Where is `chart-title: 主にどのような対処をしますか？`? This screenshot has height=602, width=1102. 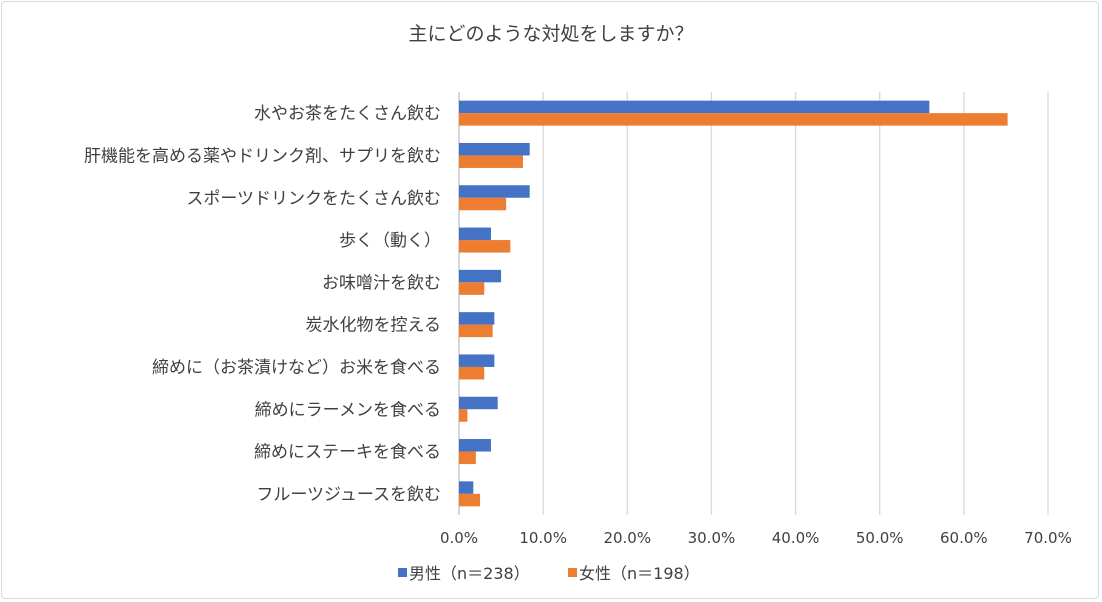
chart-title: 主にどのような対処をしますか？ is located at coordinates (550, 34).